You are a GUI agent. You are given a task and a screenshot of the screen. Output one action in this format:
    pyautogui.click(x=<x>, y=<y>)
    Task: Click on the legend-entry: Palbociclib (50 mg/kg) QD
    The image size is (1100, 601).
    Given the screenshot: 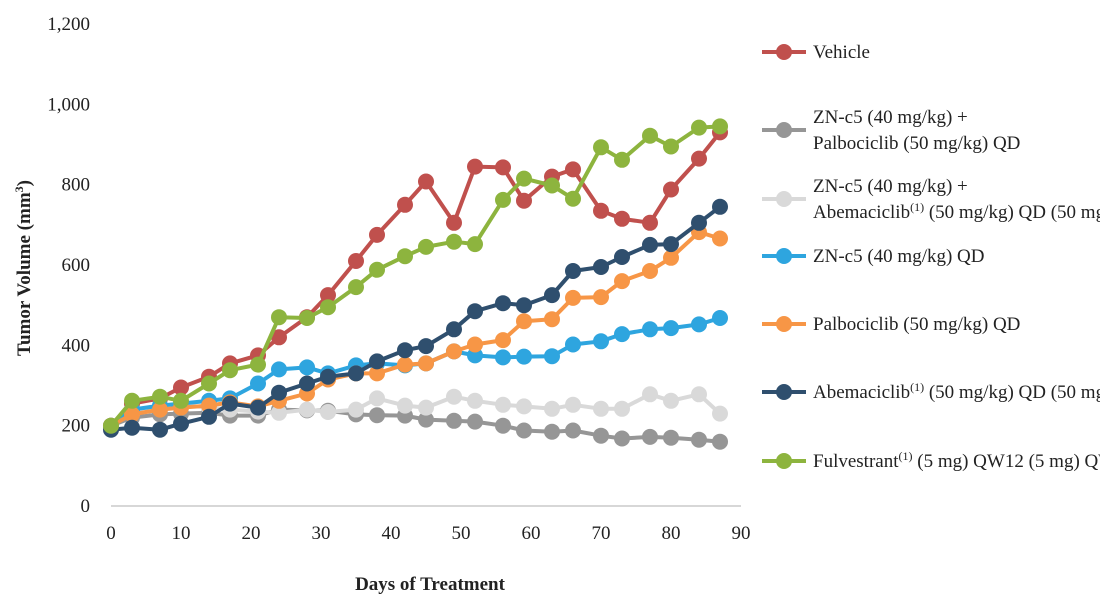 What is the action you would take?
    pyautogui.click(x=891, y=324)
    